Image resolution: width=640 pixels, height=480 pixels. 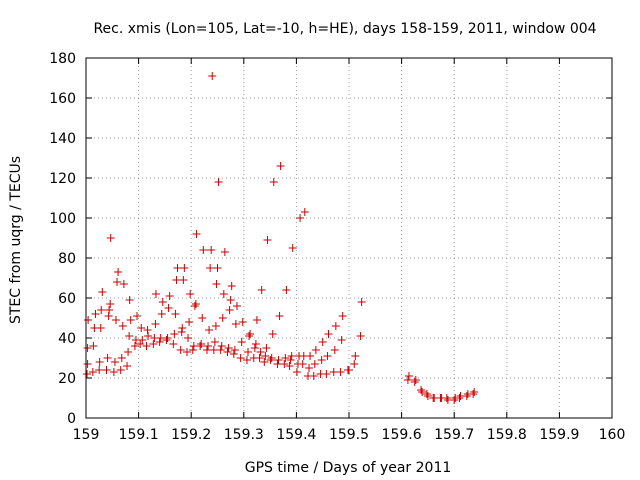 I want to click on y-tick-label: 160, so click(x=62, y=99).